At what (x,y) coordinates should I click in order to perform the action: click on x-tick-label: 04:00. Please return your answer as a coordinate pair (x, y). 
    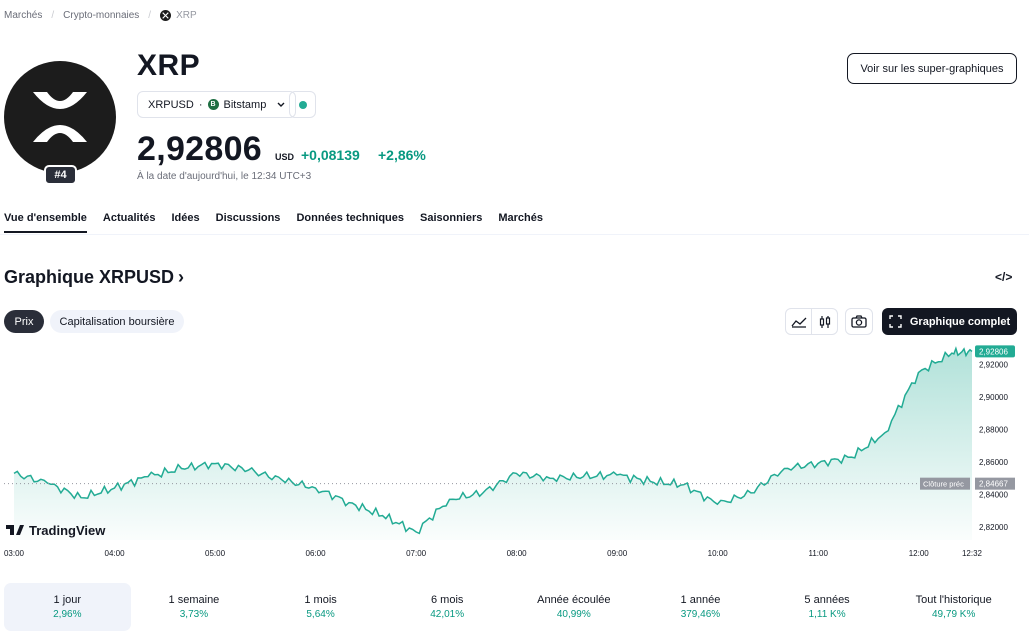
    Looking at the image, I should click on (115, 553).